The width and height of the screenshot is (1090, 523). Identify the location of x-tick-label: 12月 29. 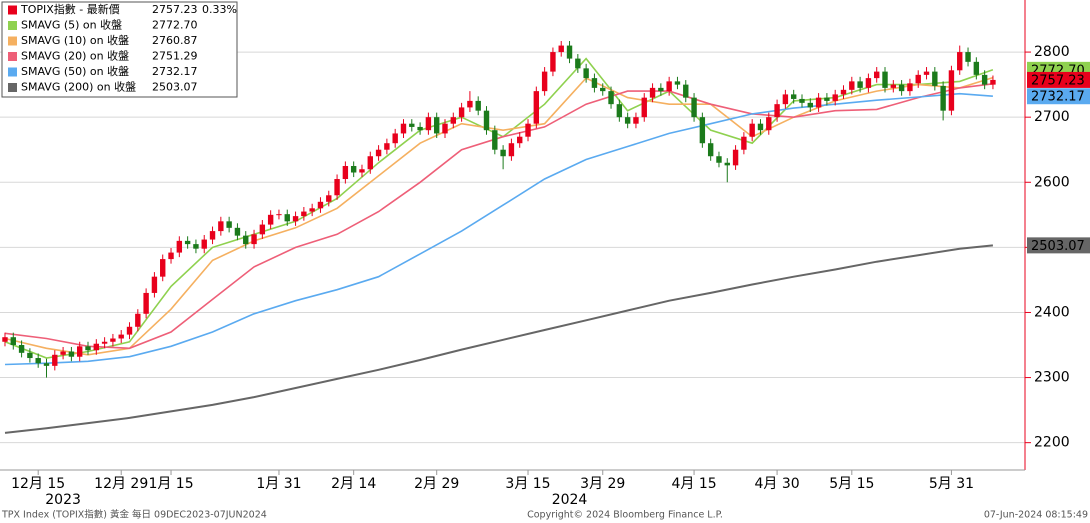
(121, 484).